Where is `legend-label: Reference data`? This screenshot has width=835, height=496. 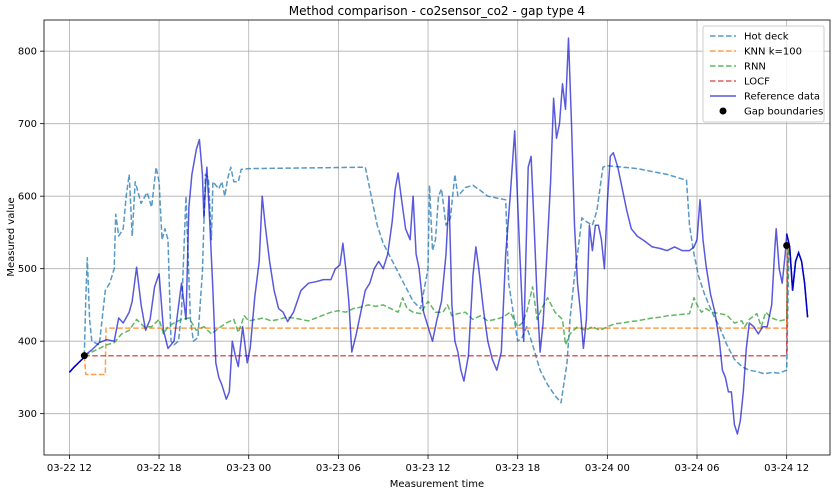
legend-label: Reference data is located at coordinates (782, 97).